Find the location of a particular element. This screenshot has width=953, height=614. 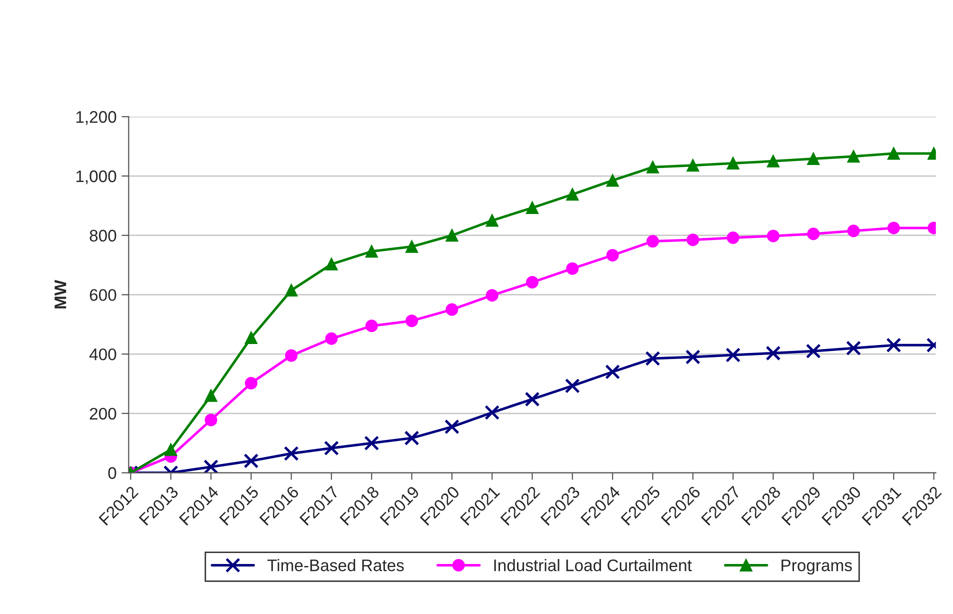

y-tick-label: 1,200 is located at coordinates (96, 118).